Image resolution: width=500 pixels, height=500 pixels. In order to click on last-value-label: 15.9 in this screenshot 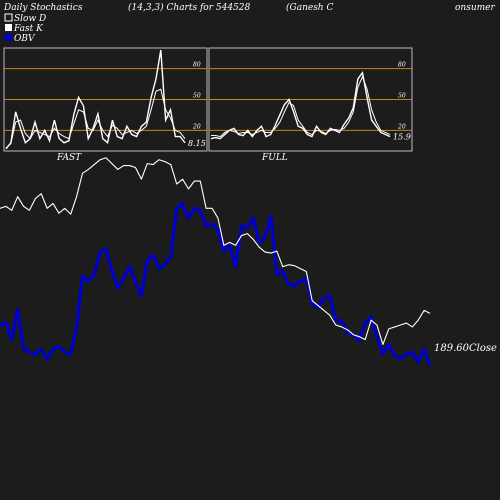, I will do `click(402, 137)`.